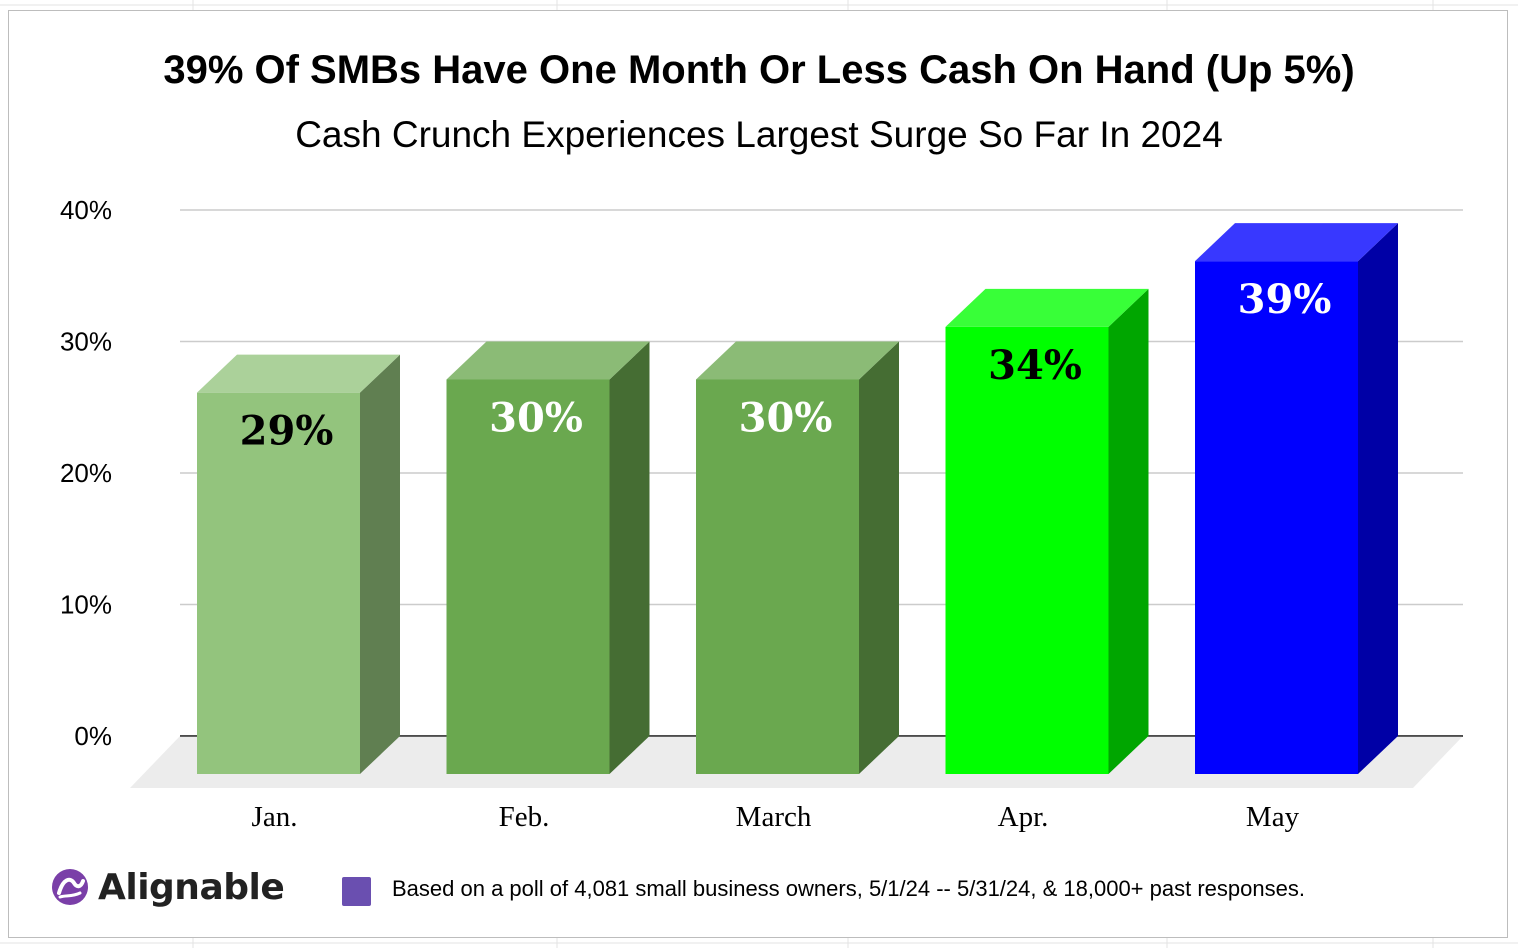 This screenshot has height=948, width=1518. Describe the element at coordinates (86, 342) in the screenshot. I see `y-tick-label: 30%` at that location.